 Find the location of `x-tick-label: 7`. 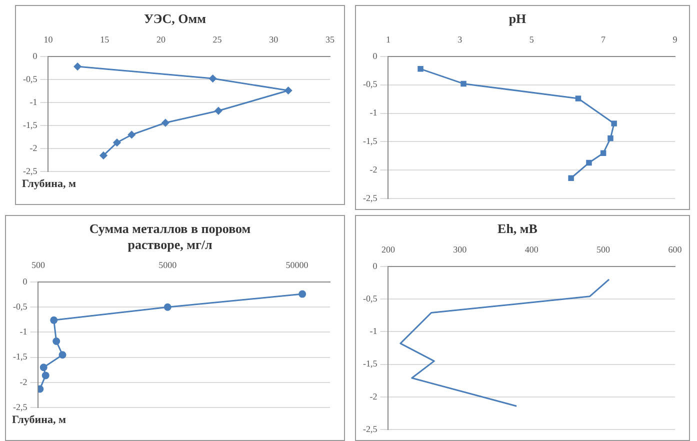

x-tick-label: 7 is located at coordinates (603, 39).